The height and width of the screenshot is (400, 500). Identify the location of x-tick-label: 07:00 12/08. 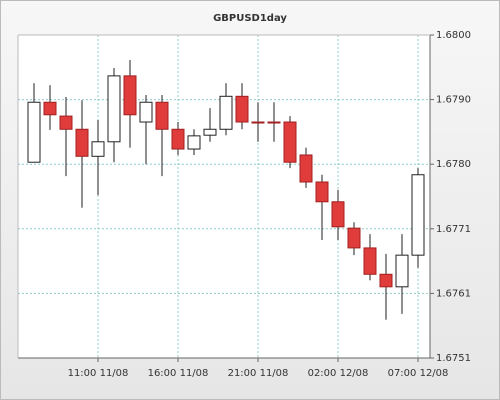
(418, 373).